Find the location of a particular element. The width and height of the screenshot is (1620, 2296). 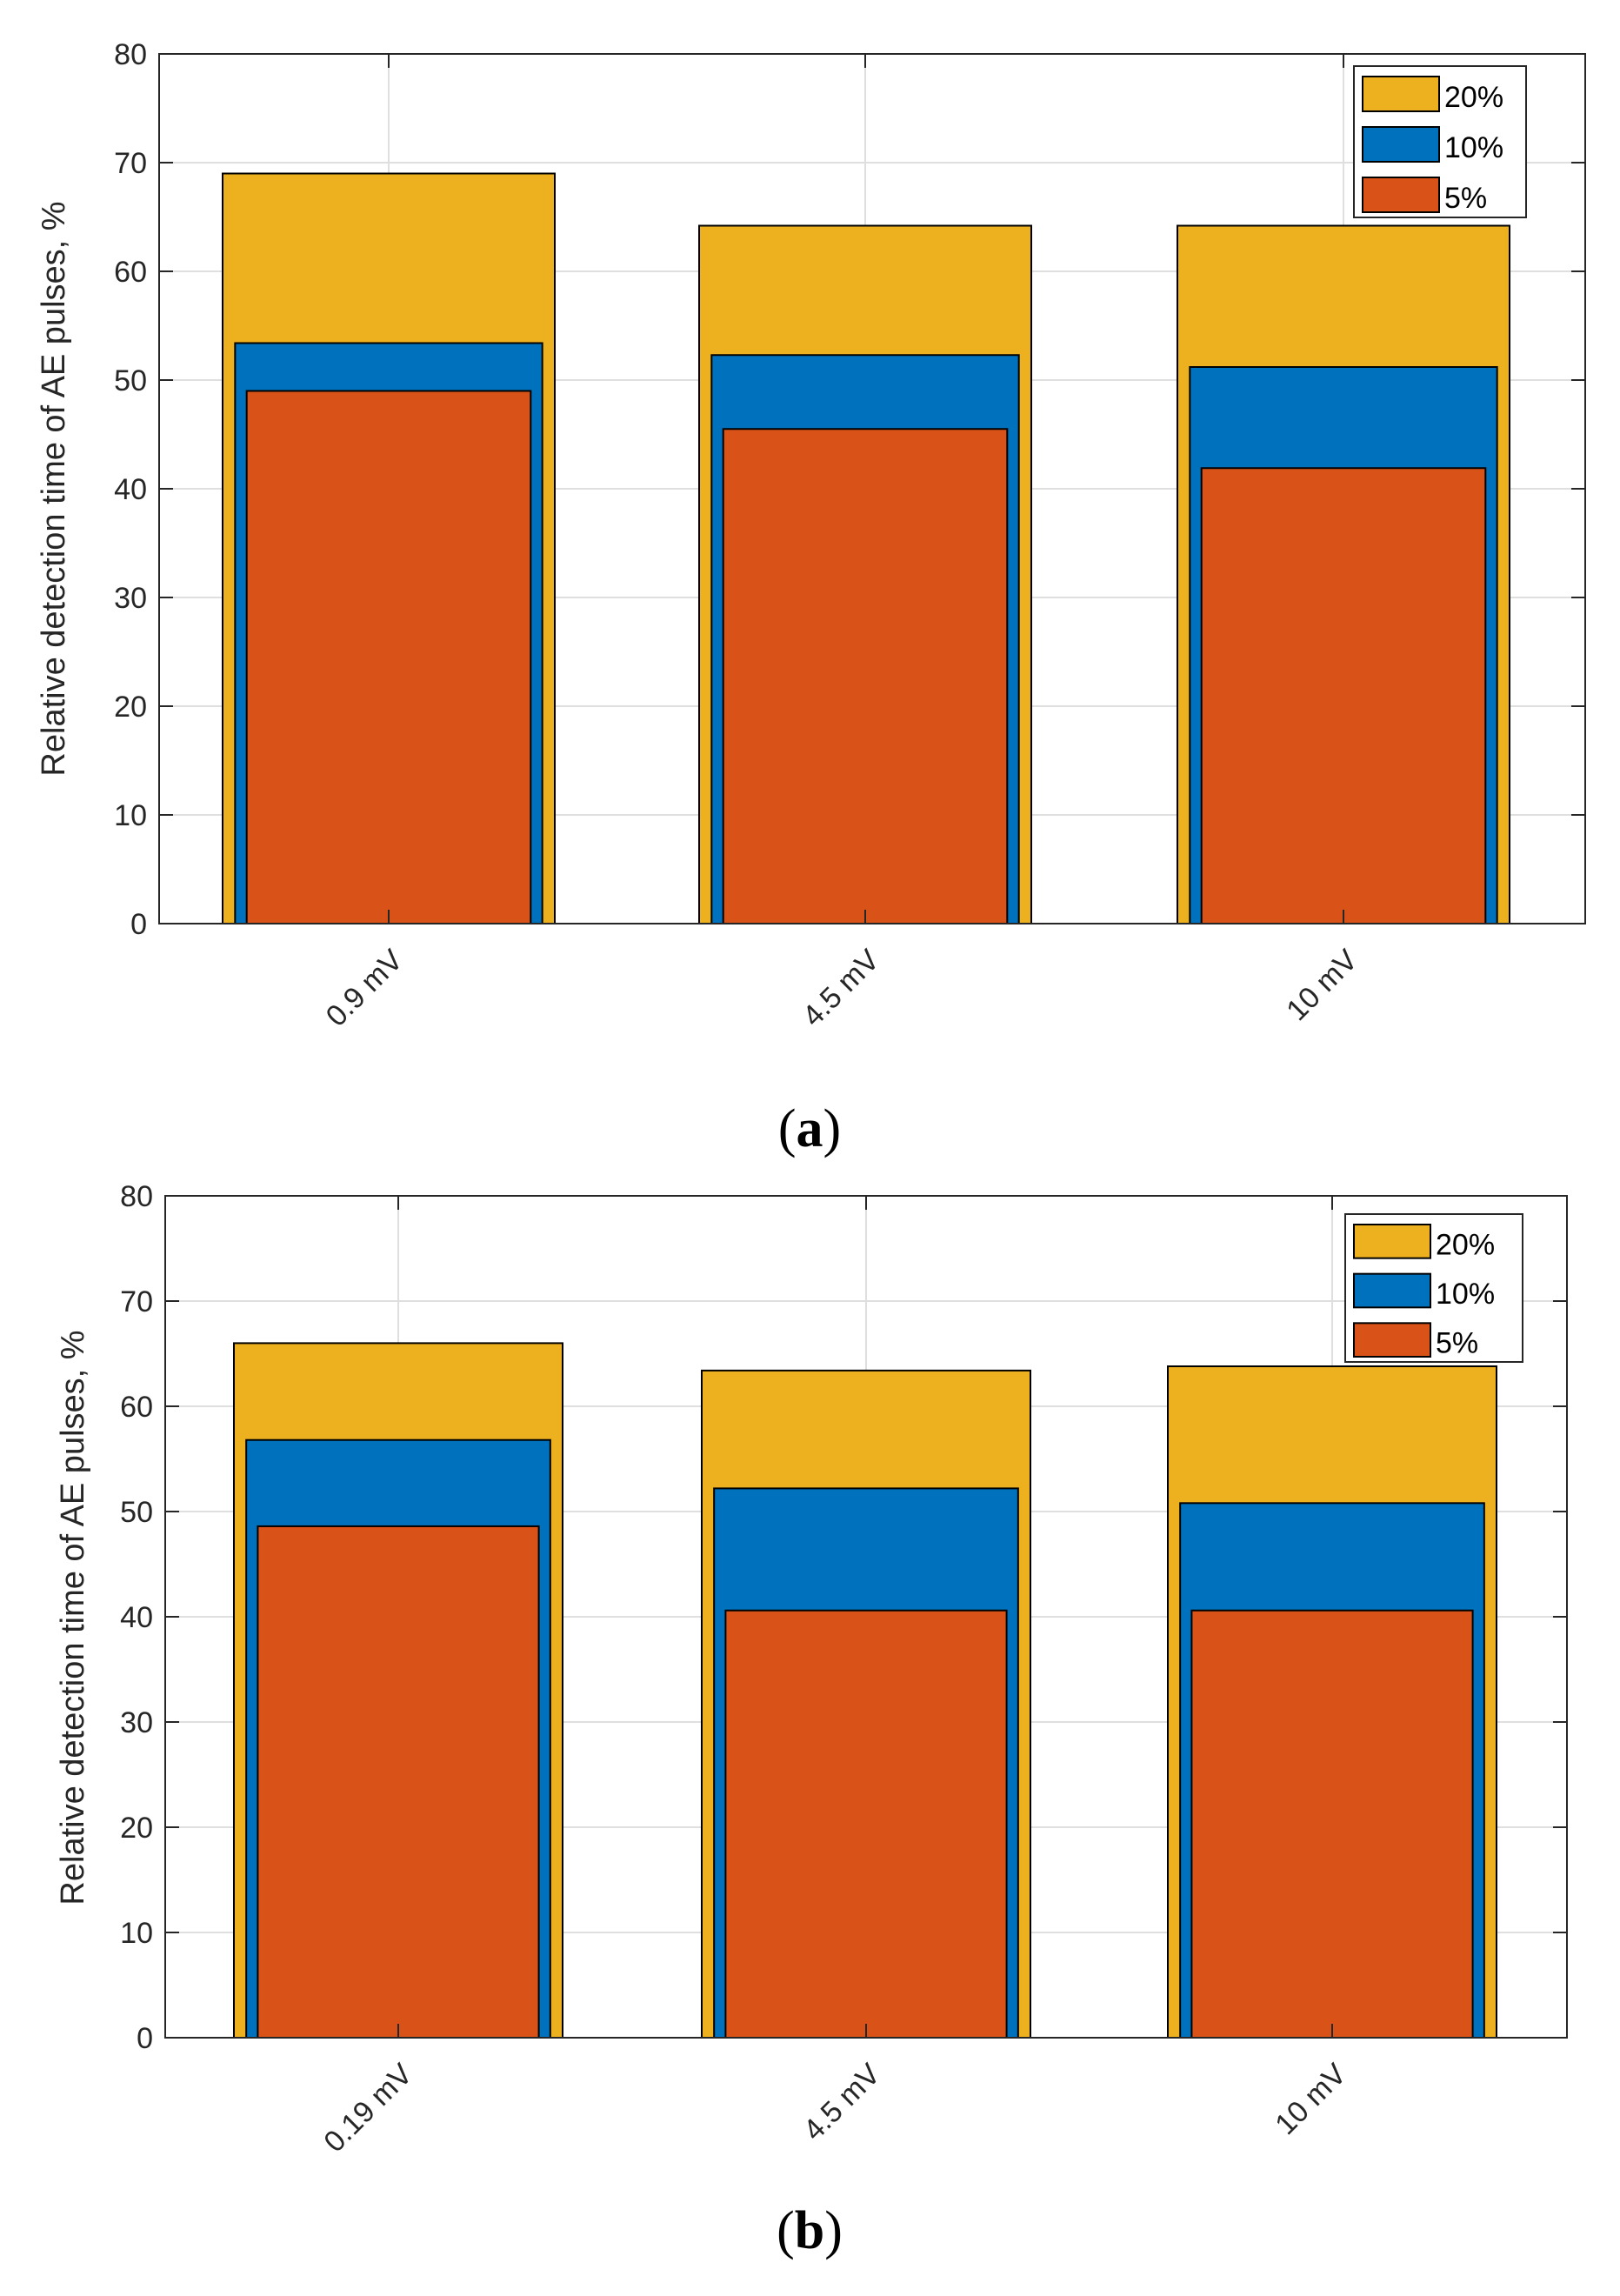

panel-caption: (b) is located at coordinates (810, 2231).